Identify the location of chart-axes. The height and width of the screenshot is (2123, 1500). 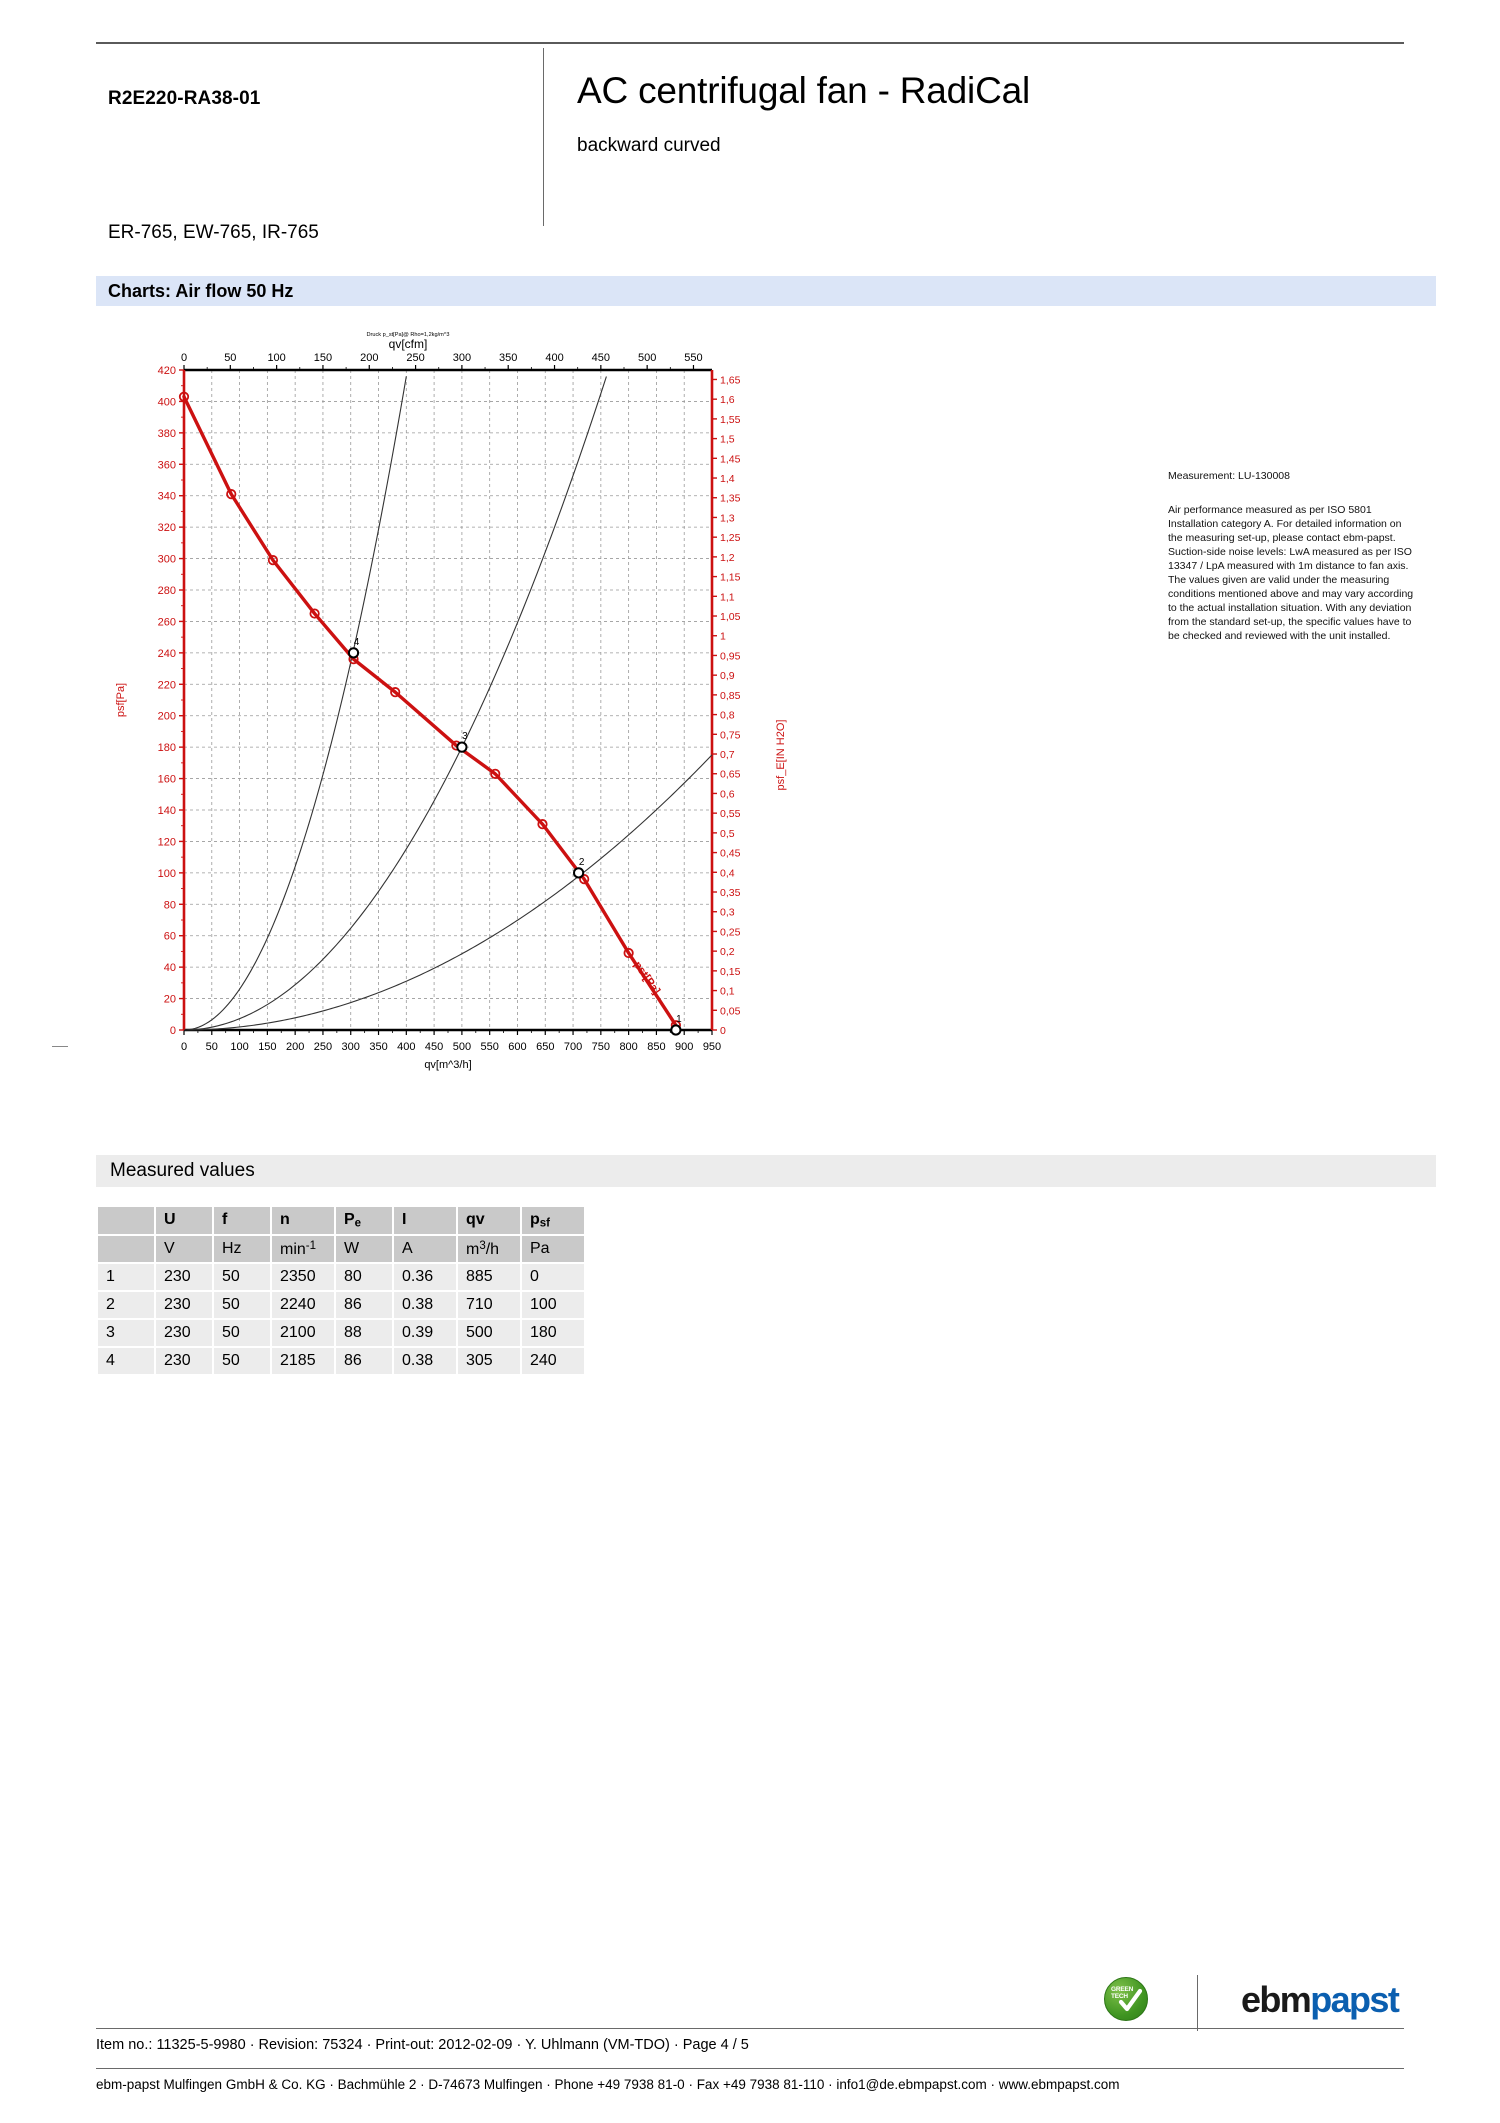
(448, 700).